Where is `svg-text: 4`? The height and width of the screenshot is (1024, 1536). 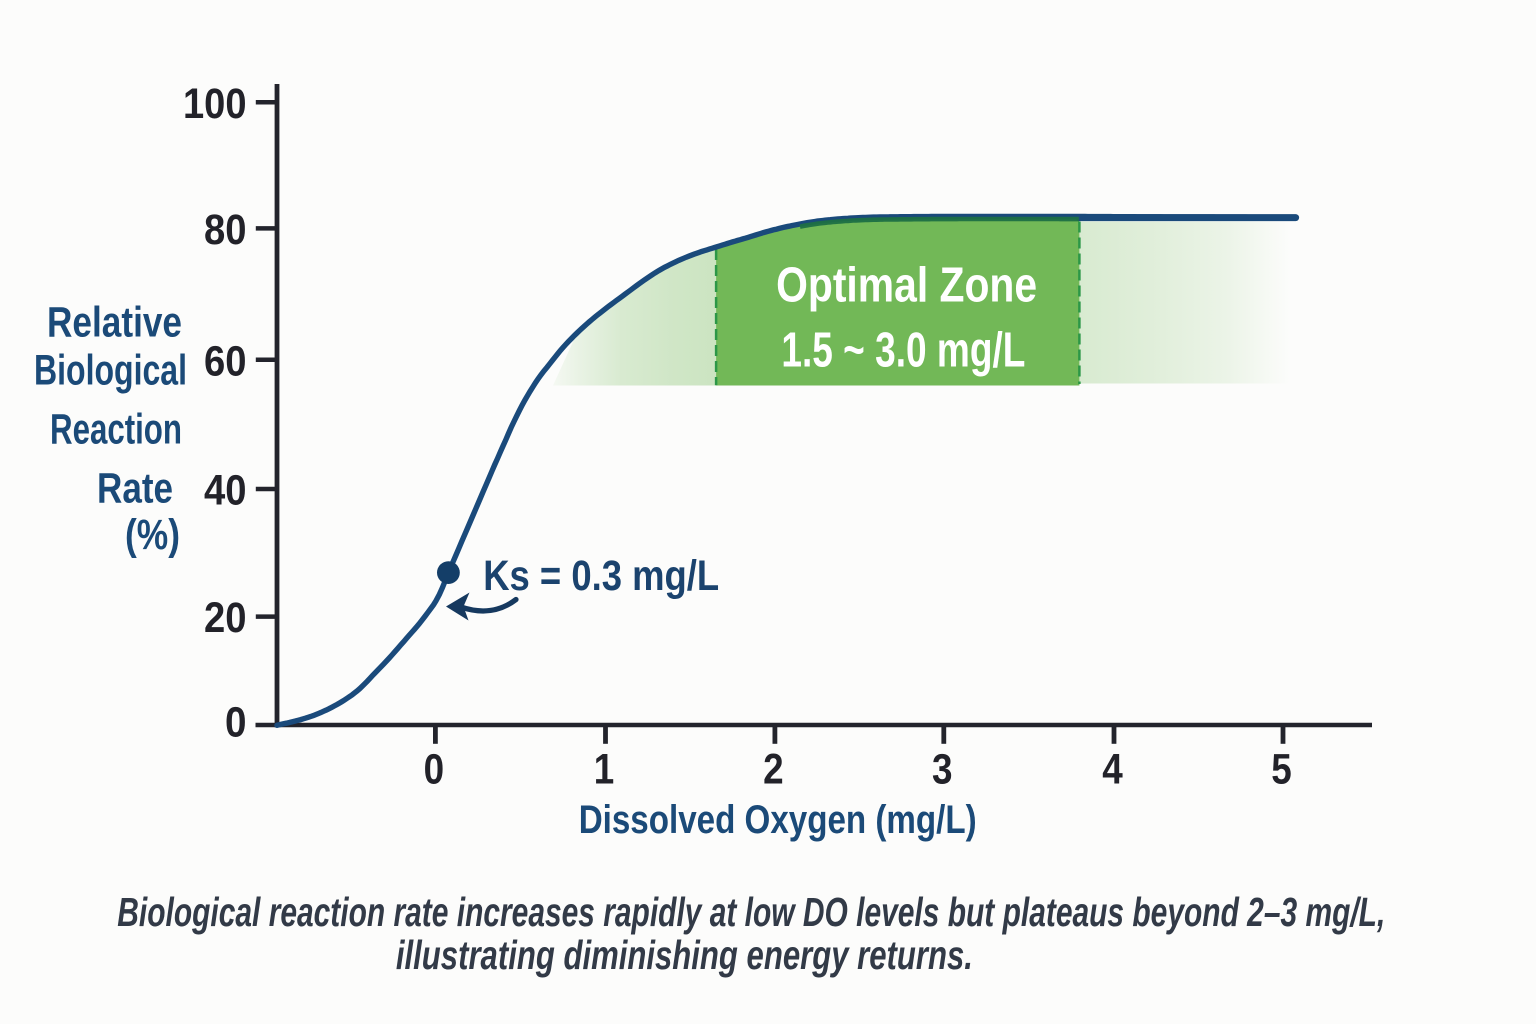
svg-text: 4 is located at coordinates (1112, 769).